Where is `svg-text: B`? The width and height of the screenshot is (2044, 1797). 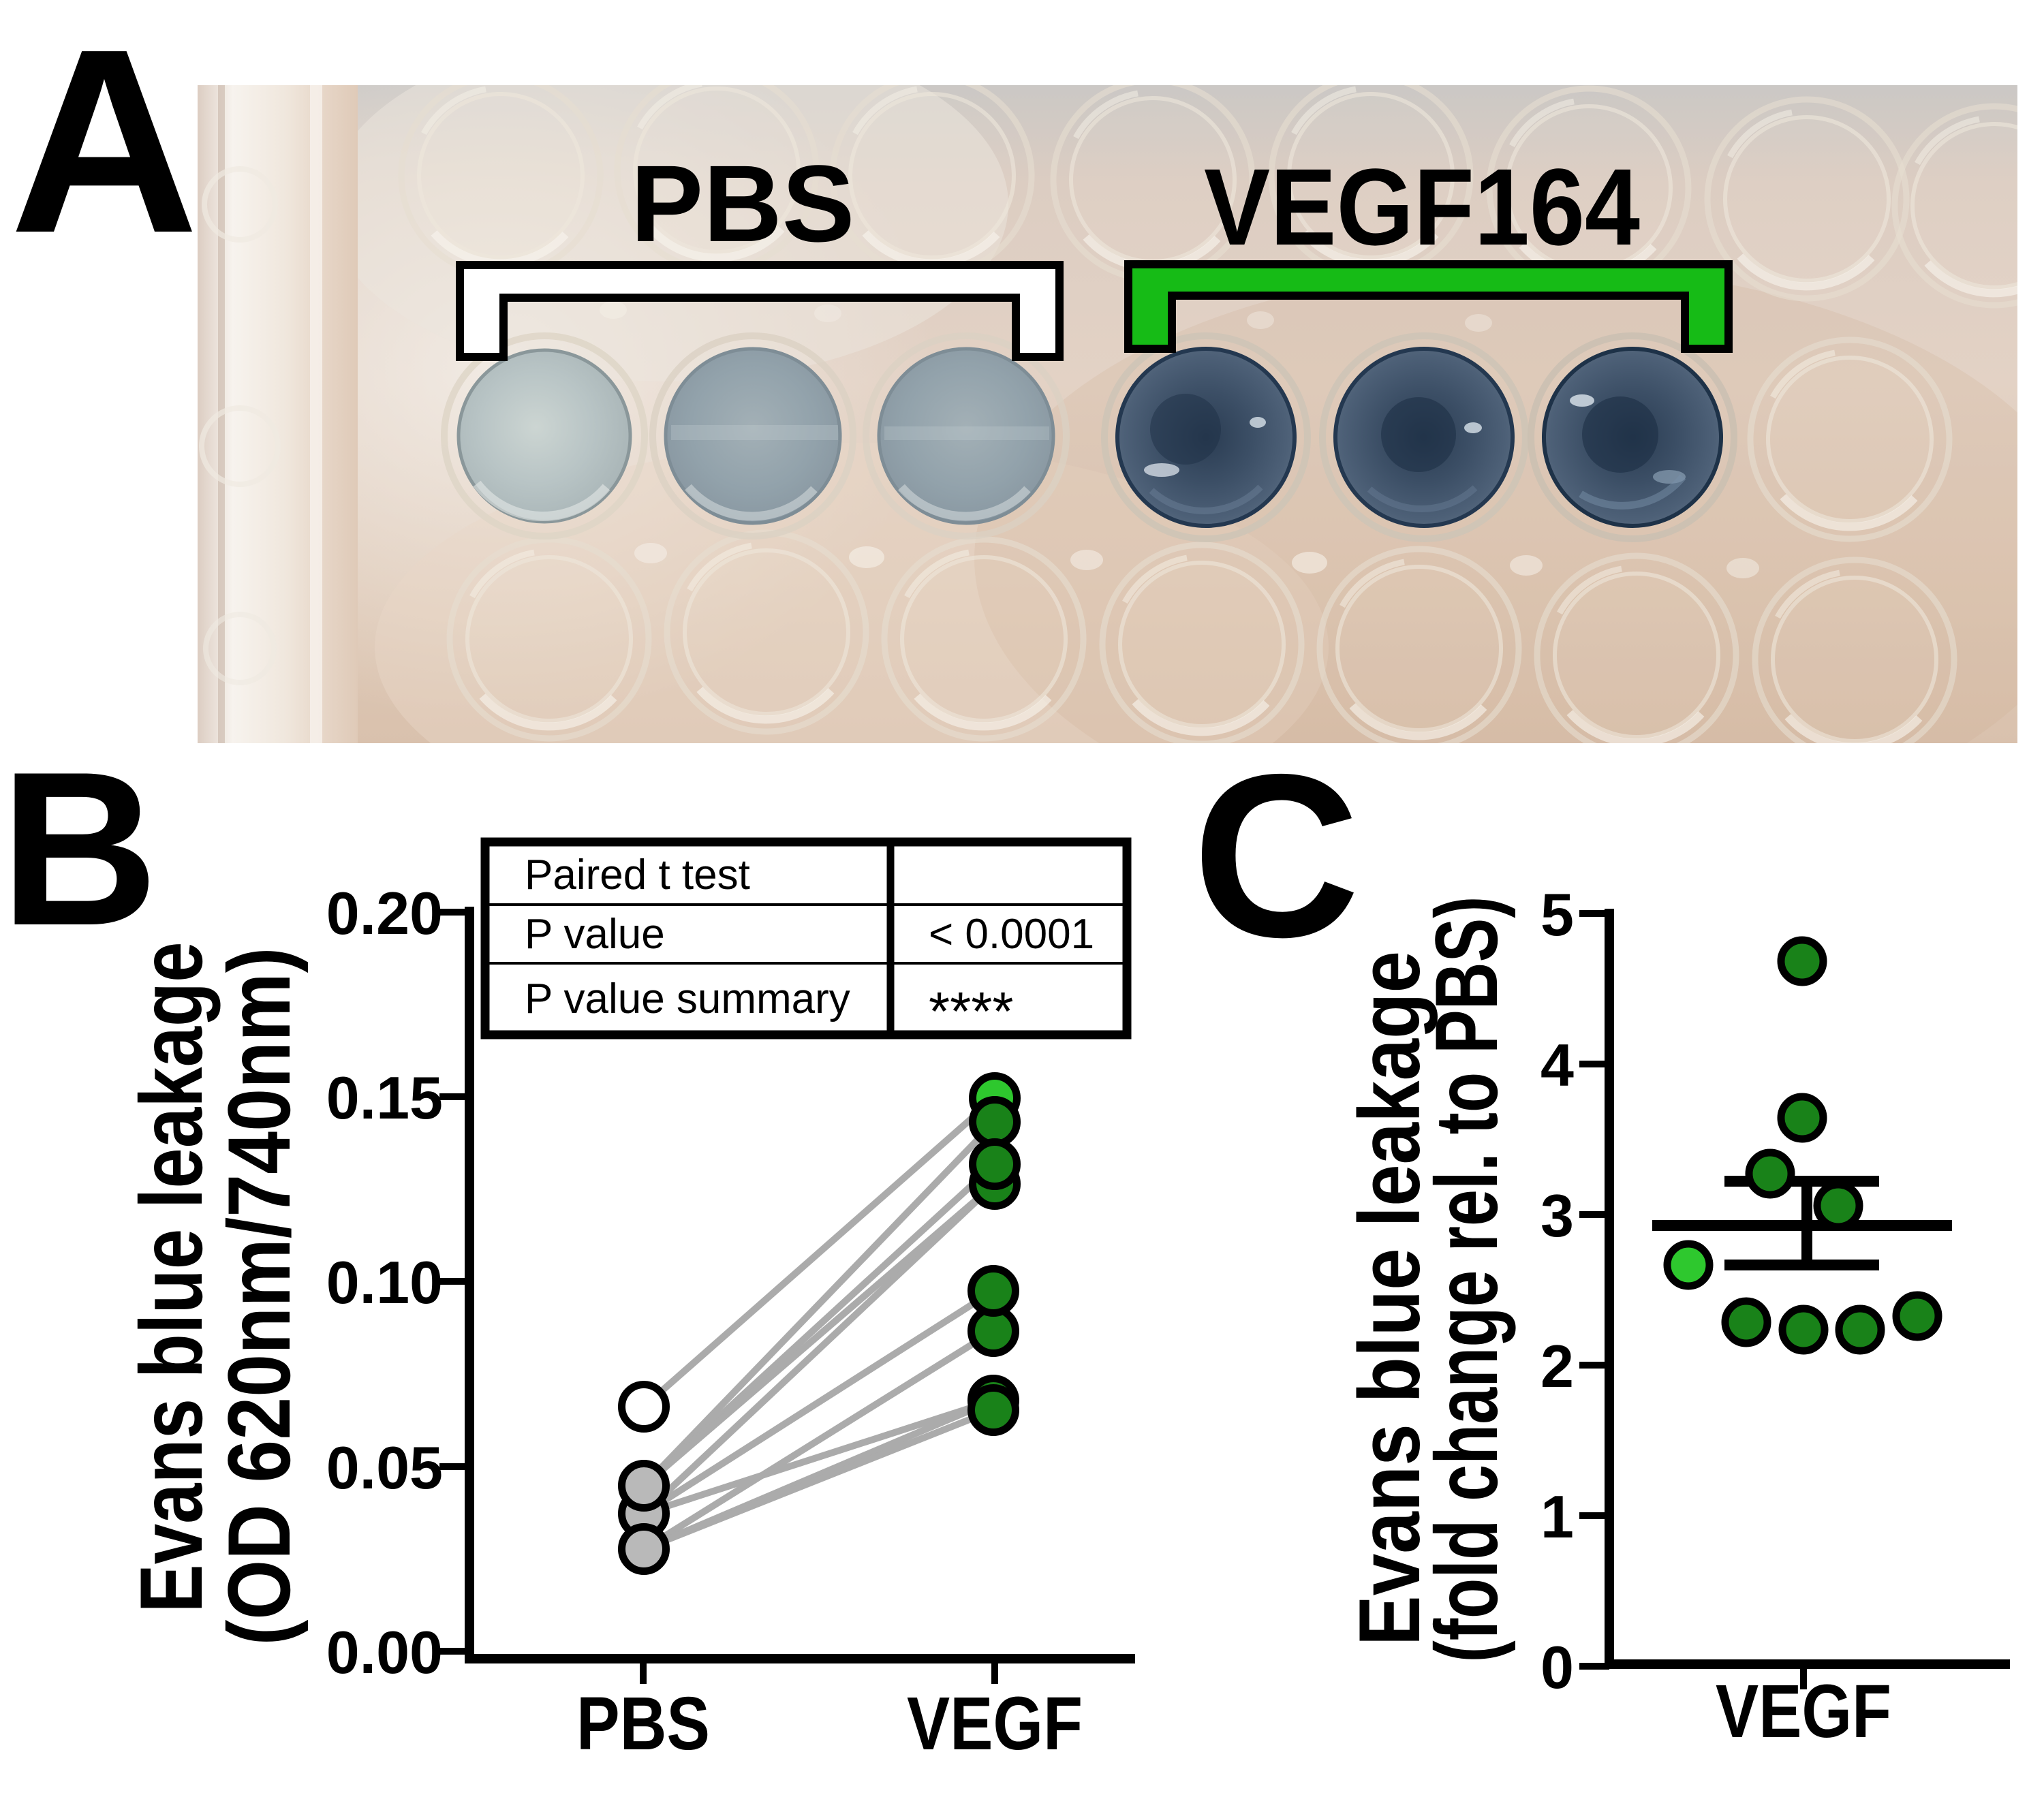 svg-text: B is located at coordinates (80, 849).